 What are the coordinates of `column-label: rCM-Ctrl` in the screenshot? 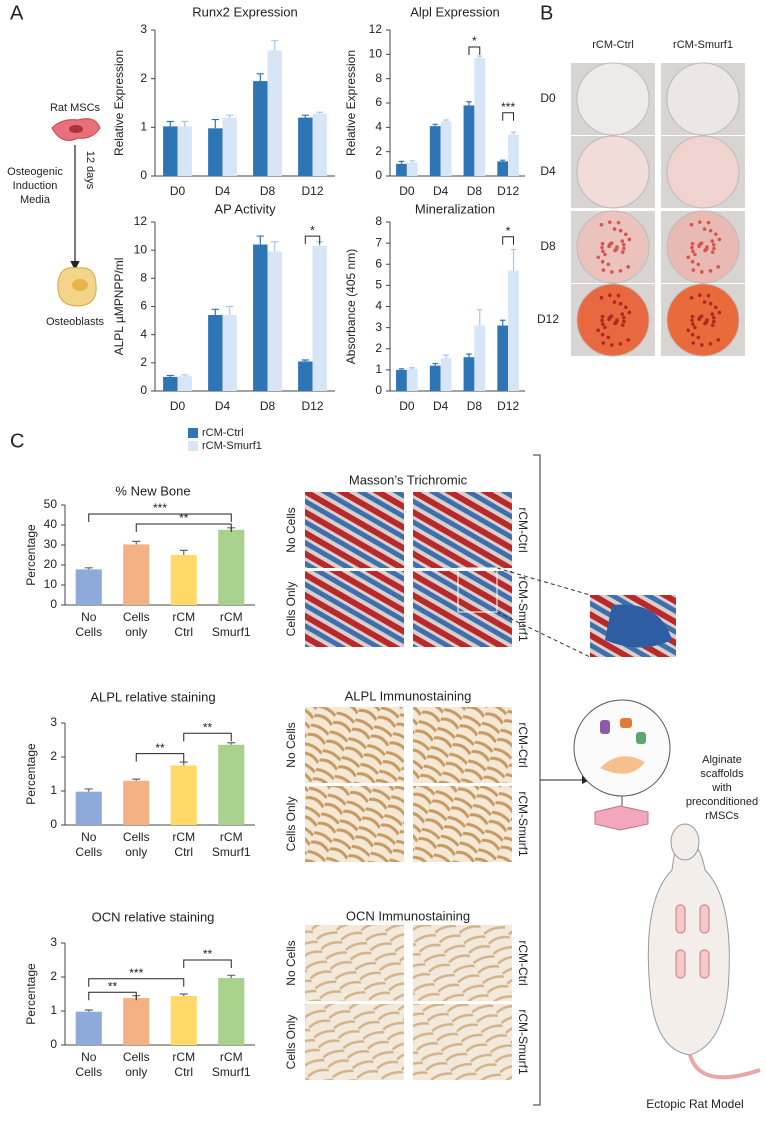 It's located at (523, 744).